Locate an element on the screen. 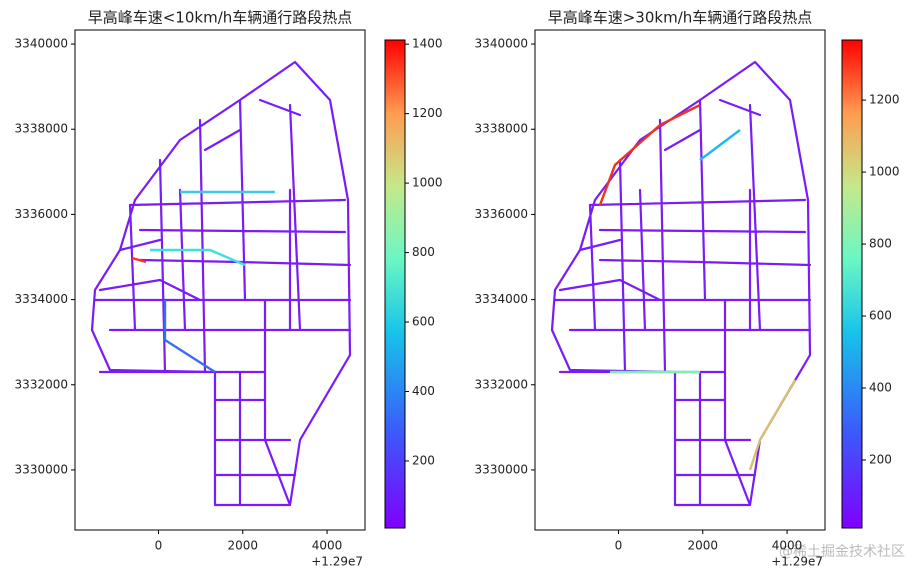  watermark: @稀土掘金技术社区 is located at coordinates (842, 552).